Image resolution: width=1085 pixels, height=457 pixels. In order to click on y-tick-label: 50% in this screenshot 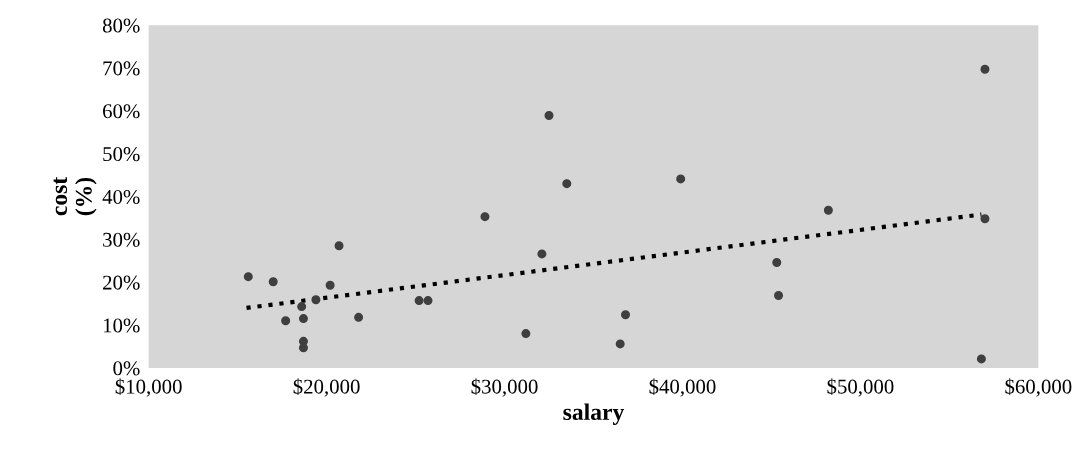, I will do `click(121, 154)`.